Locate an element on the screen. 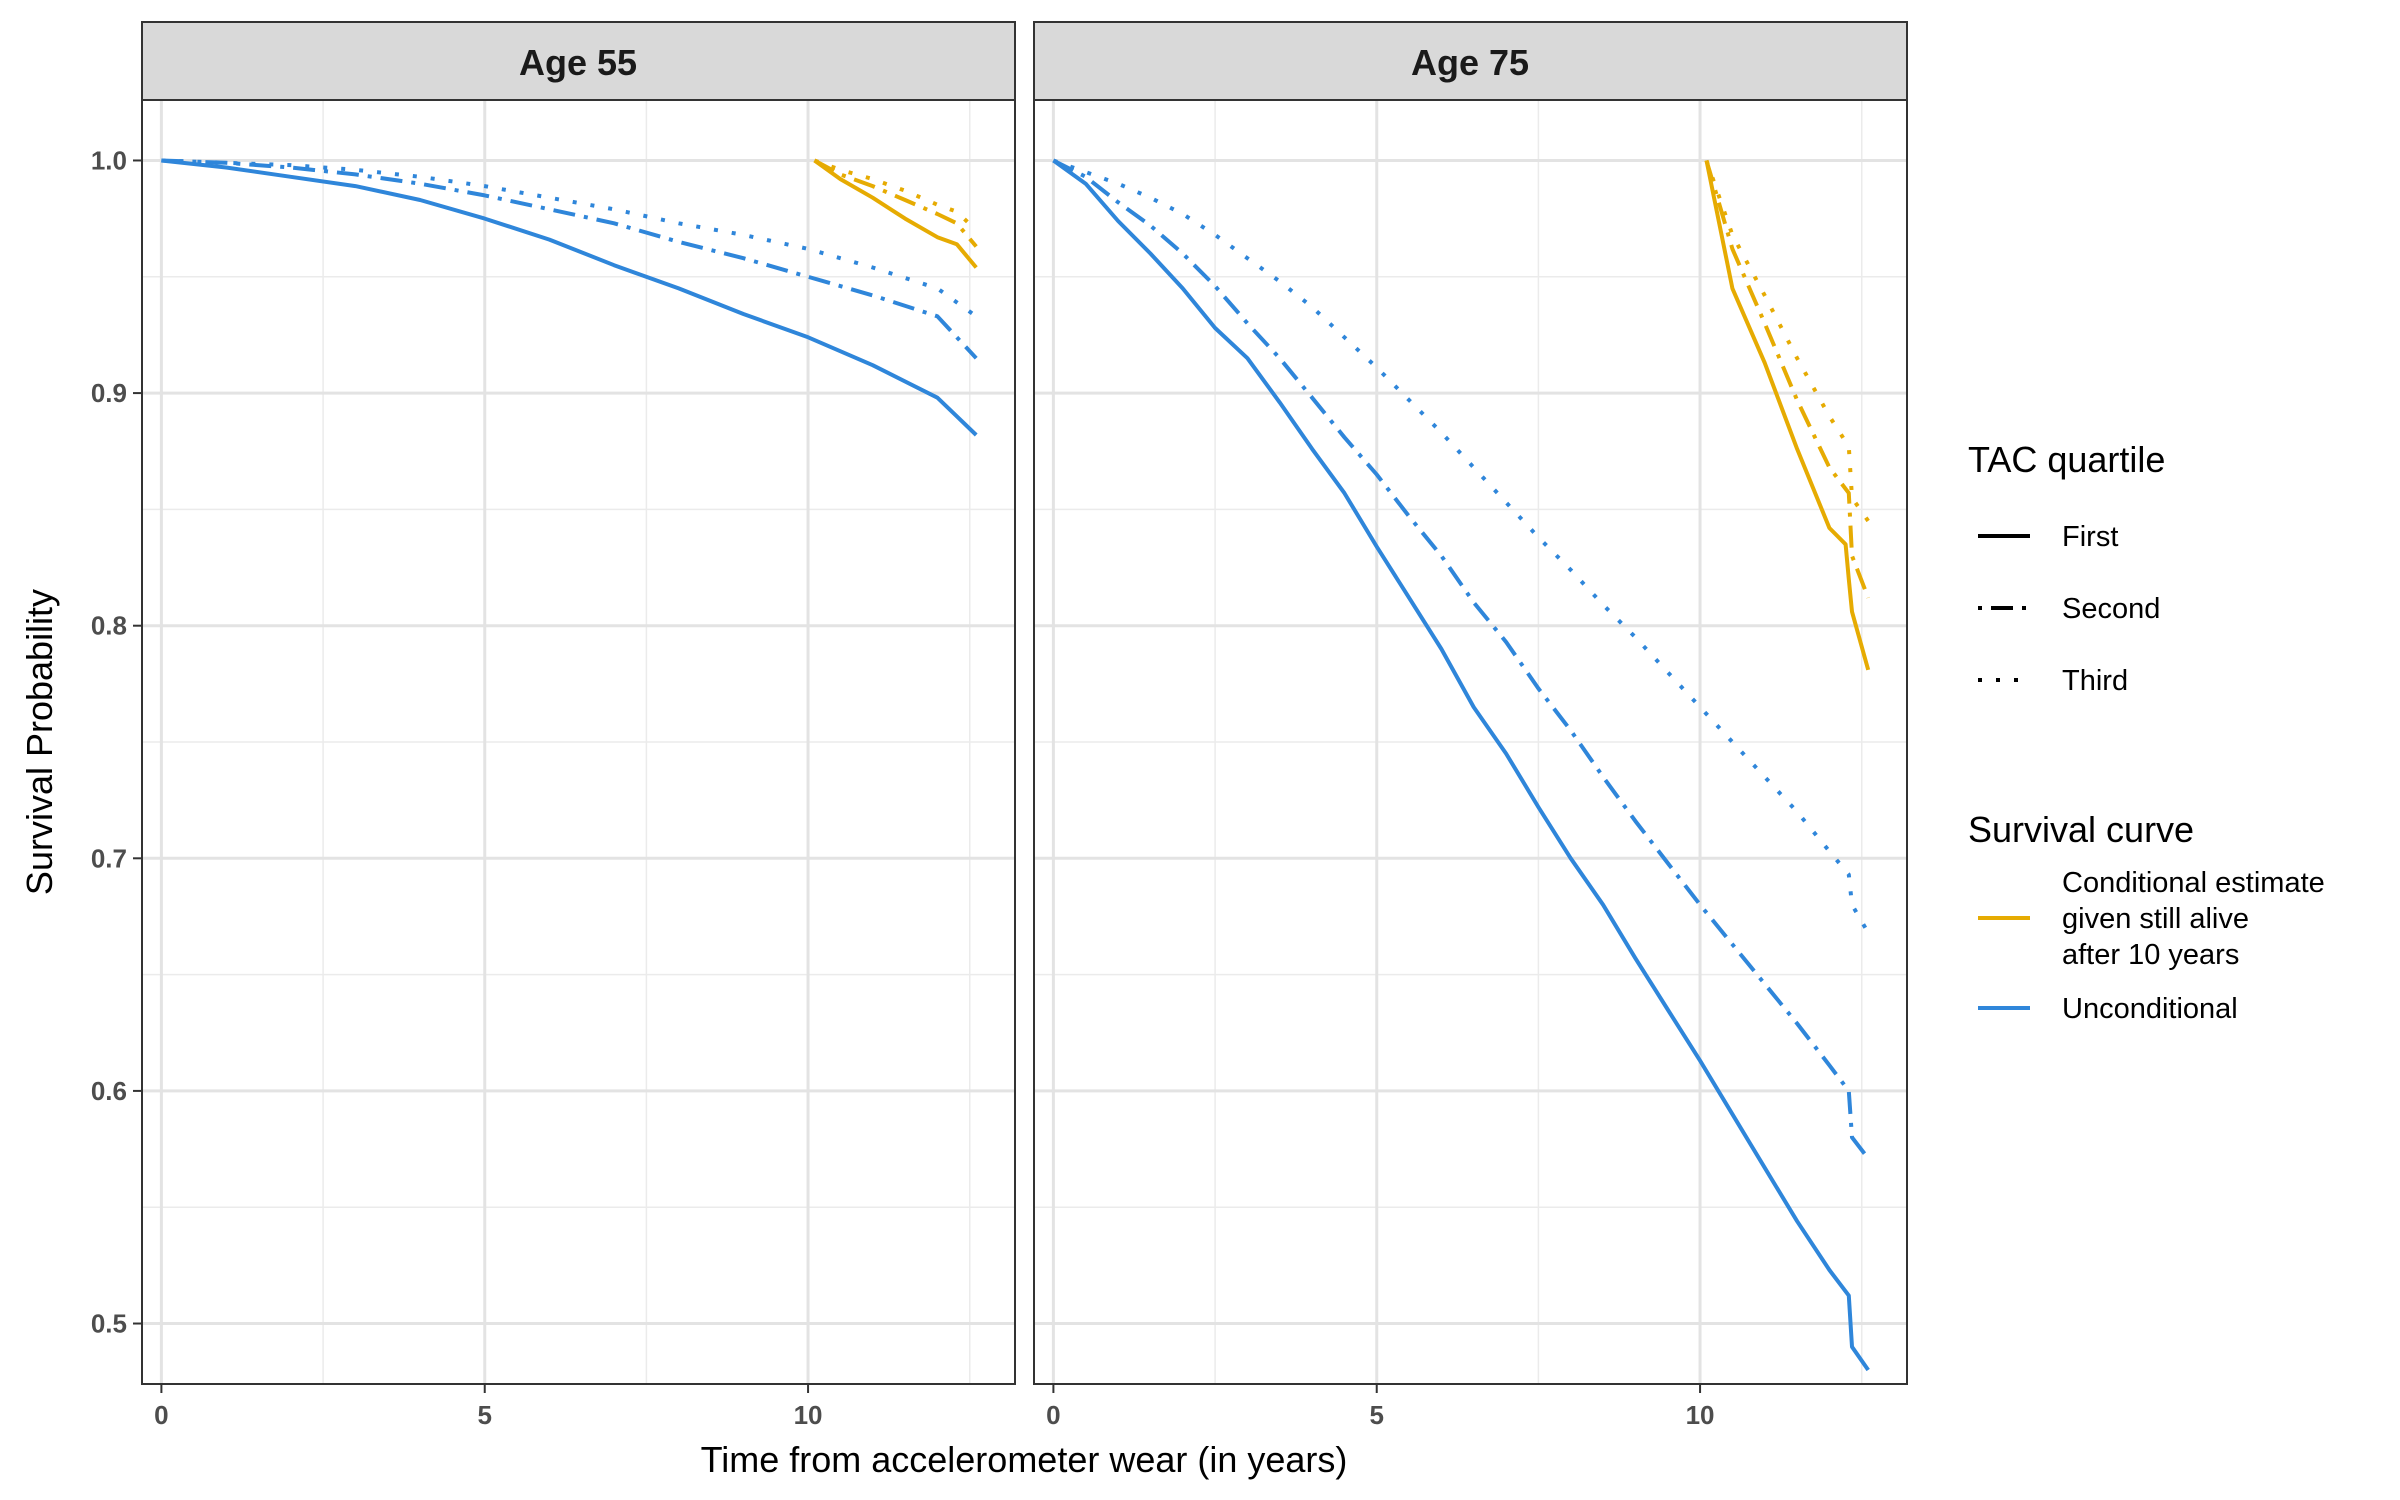 The image size is (2400, 1500). legend-label-conditional: after 10 years is located at coordinates (2150, 955).